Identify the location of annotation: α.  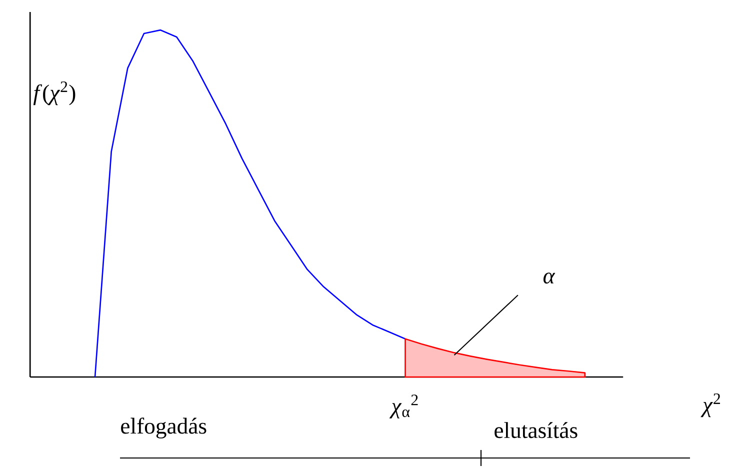
(549, 278).